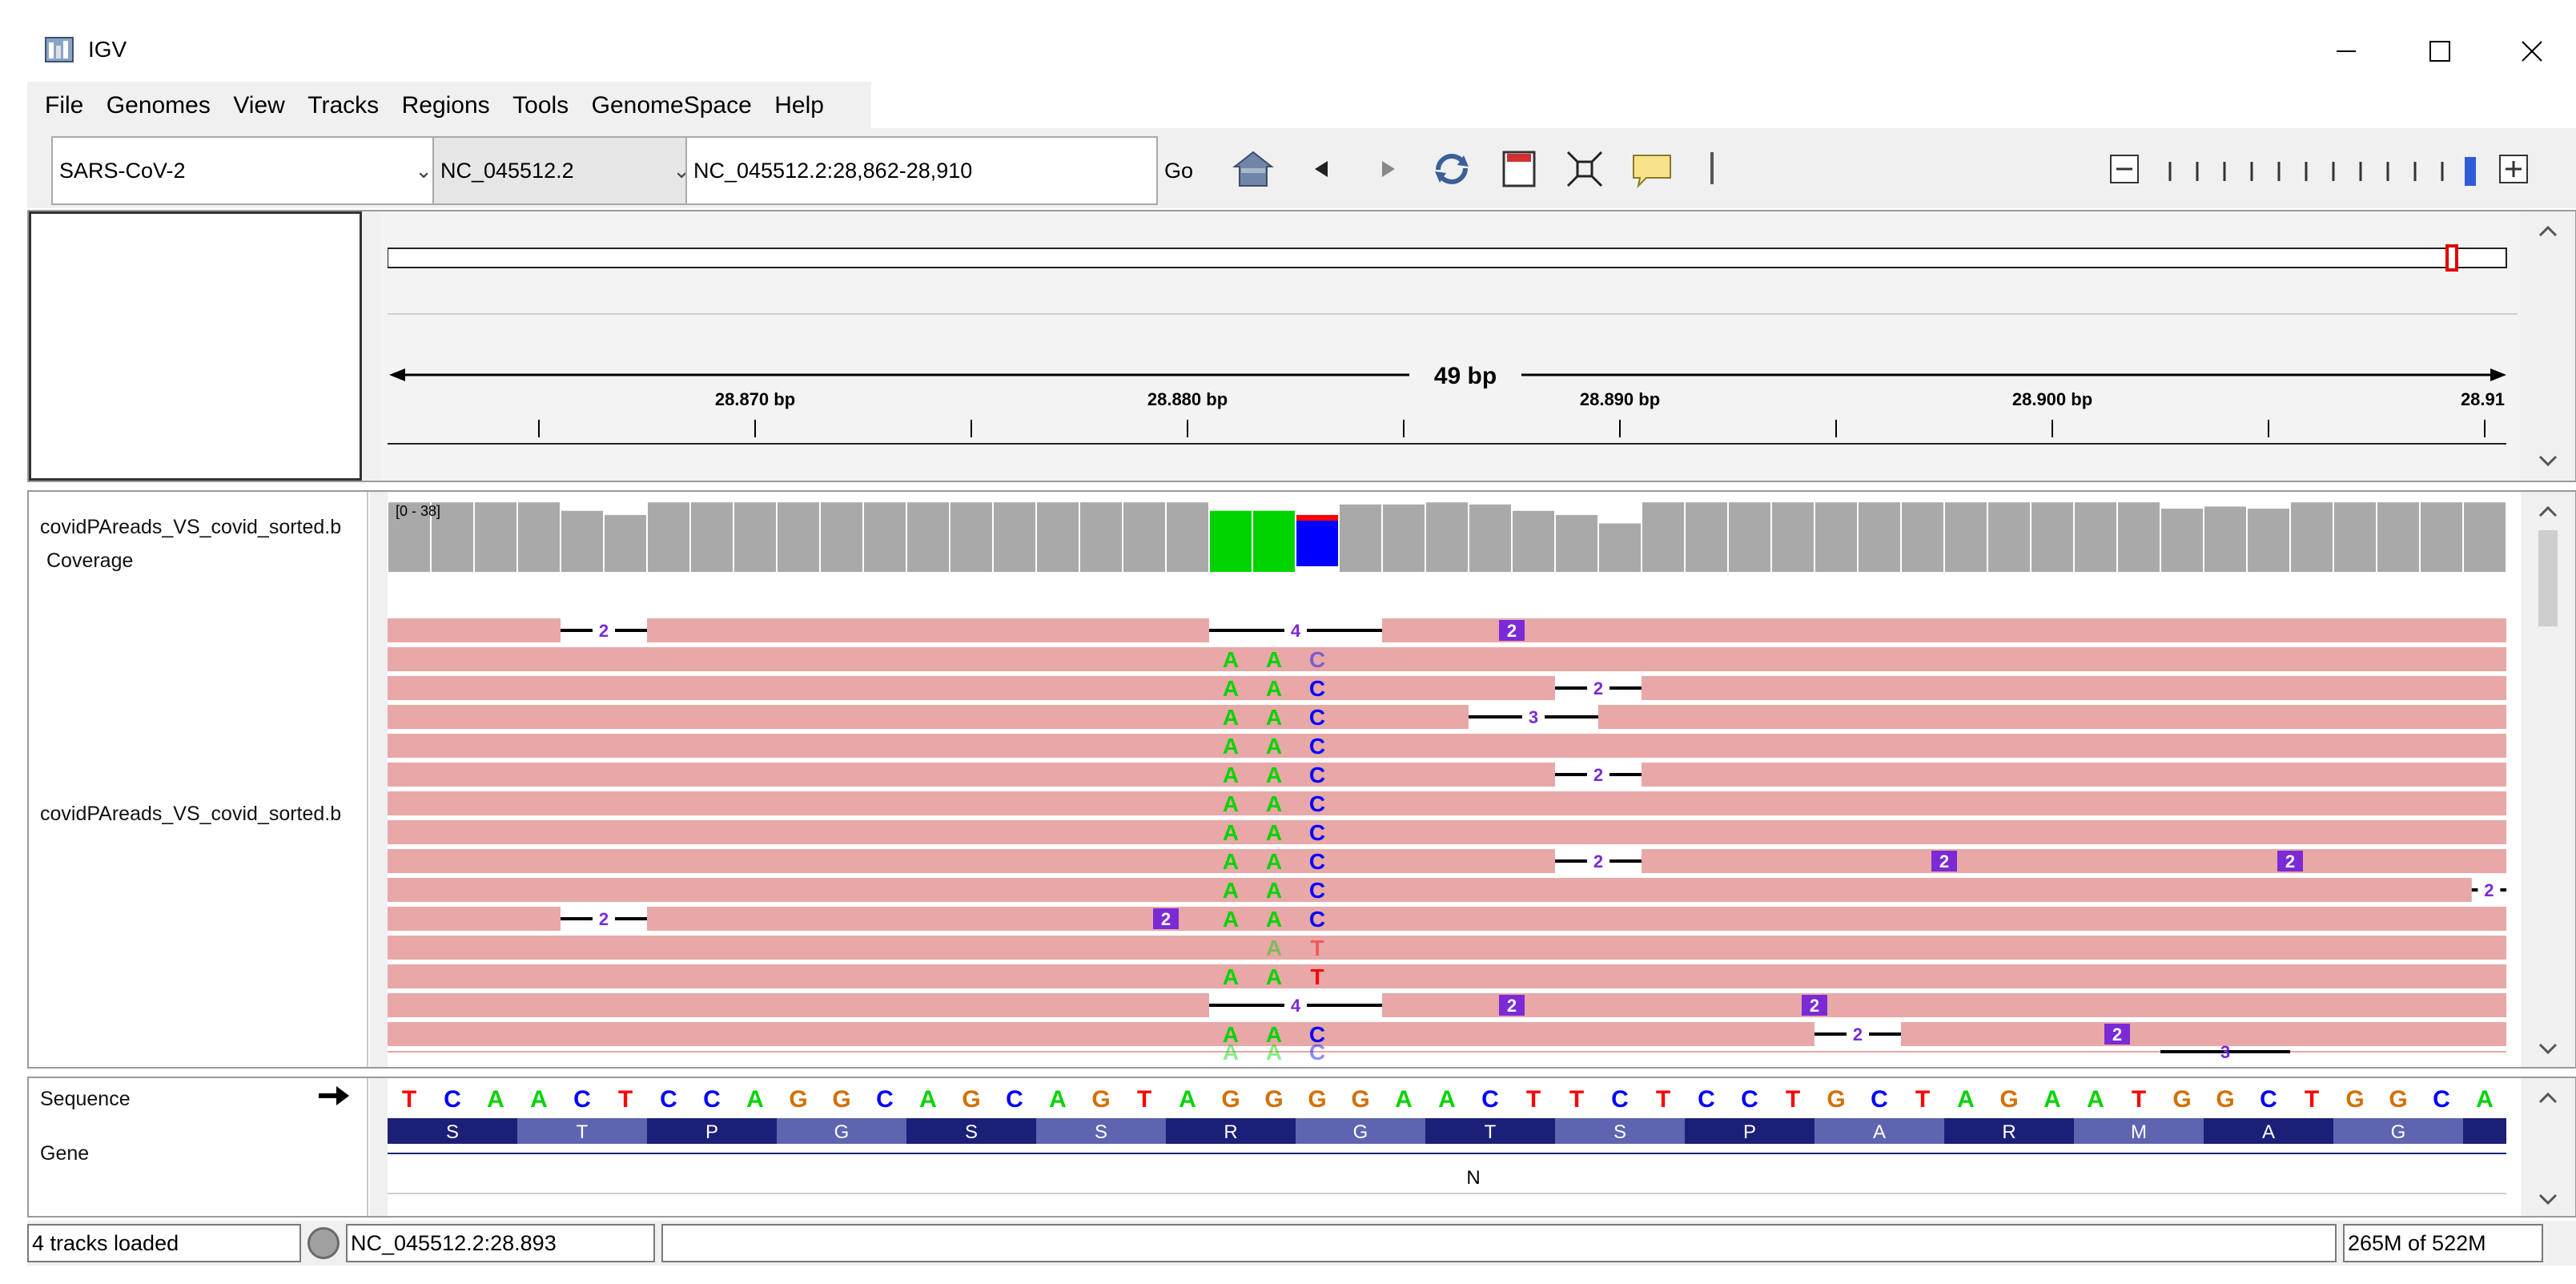 The image size is (2576, 1284). Describe the element at coordinates (2548, 346) in the screenshot. I see `ruler-scrollbar` at that location.